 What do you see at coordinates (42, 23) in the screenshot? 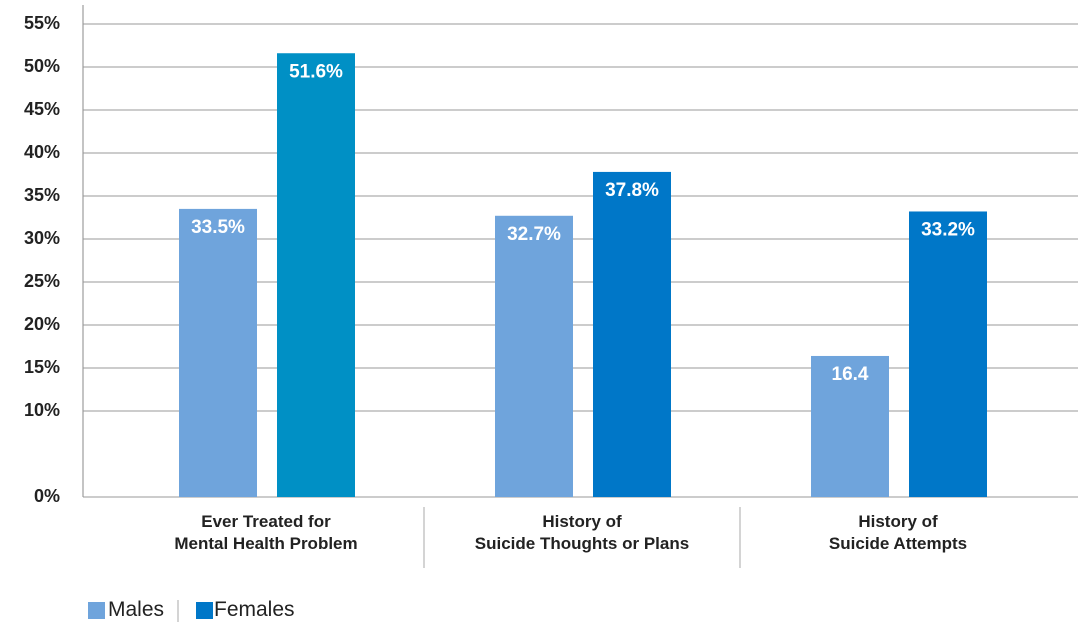
I see `y-tick-label: 55%` at bounding box center [42, 23].